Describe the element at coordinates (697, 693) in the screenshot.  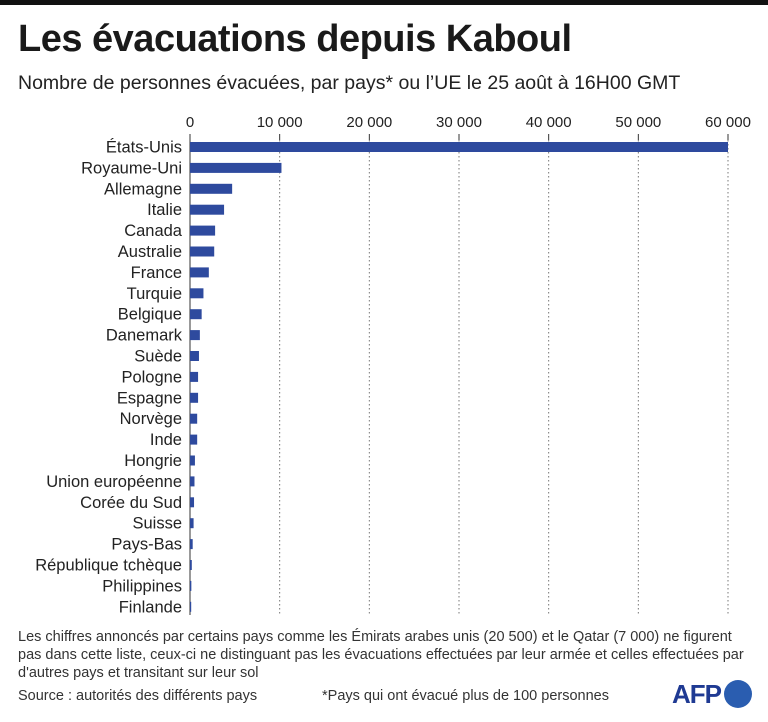
I see `afp-logo-text: AFP` at that location.